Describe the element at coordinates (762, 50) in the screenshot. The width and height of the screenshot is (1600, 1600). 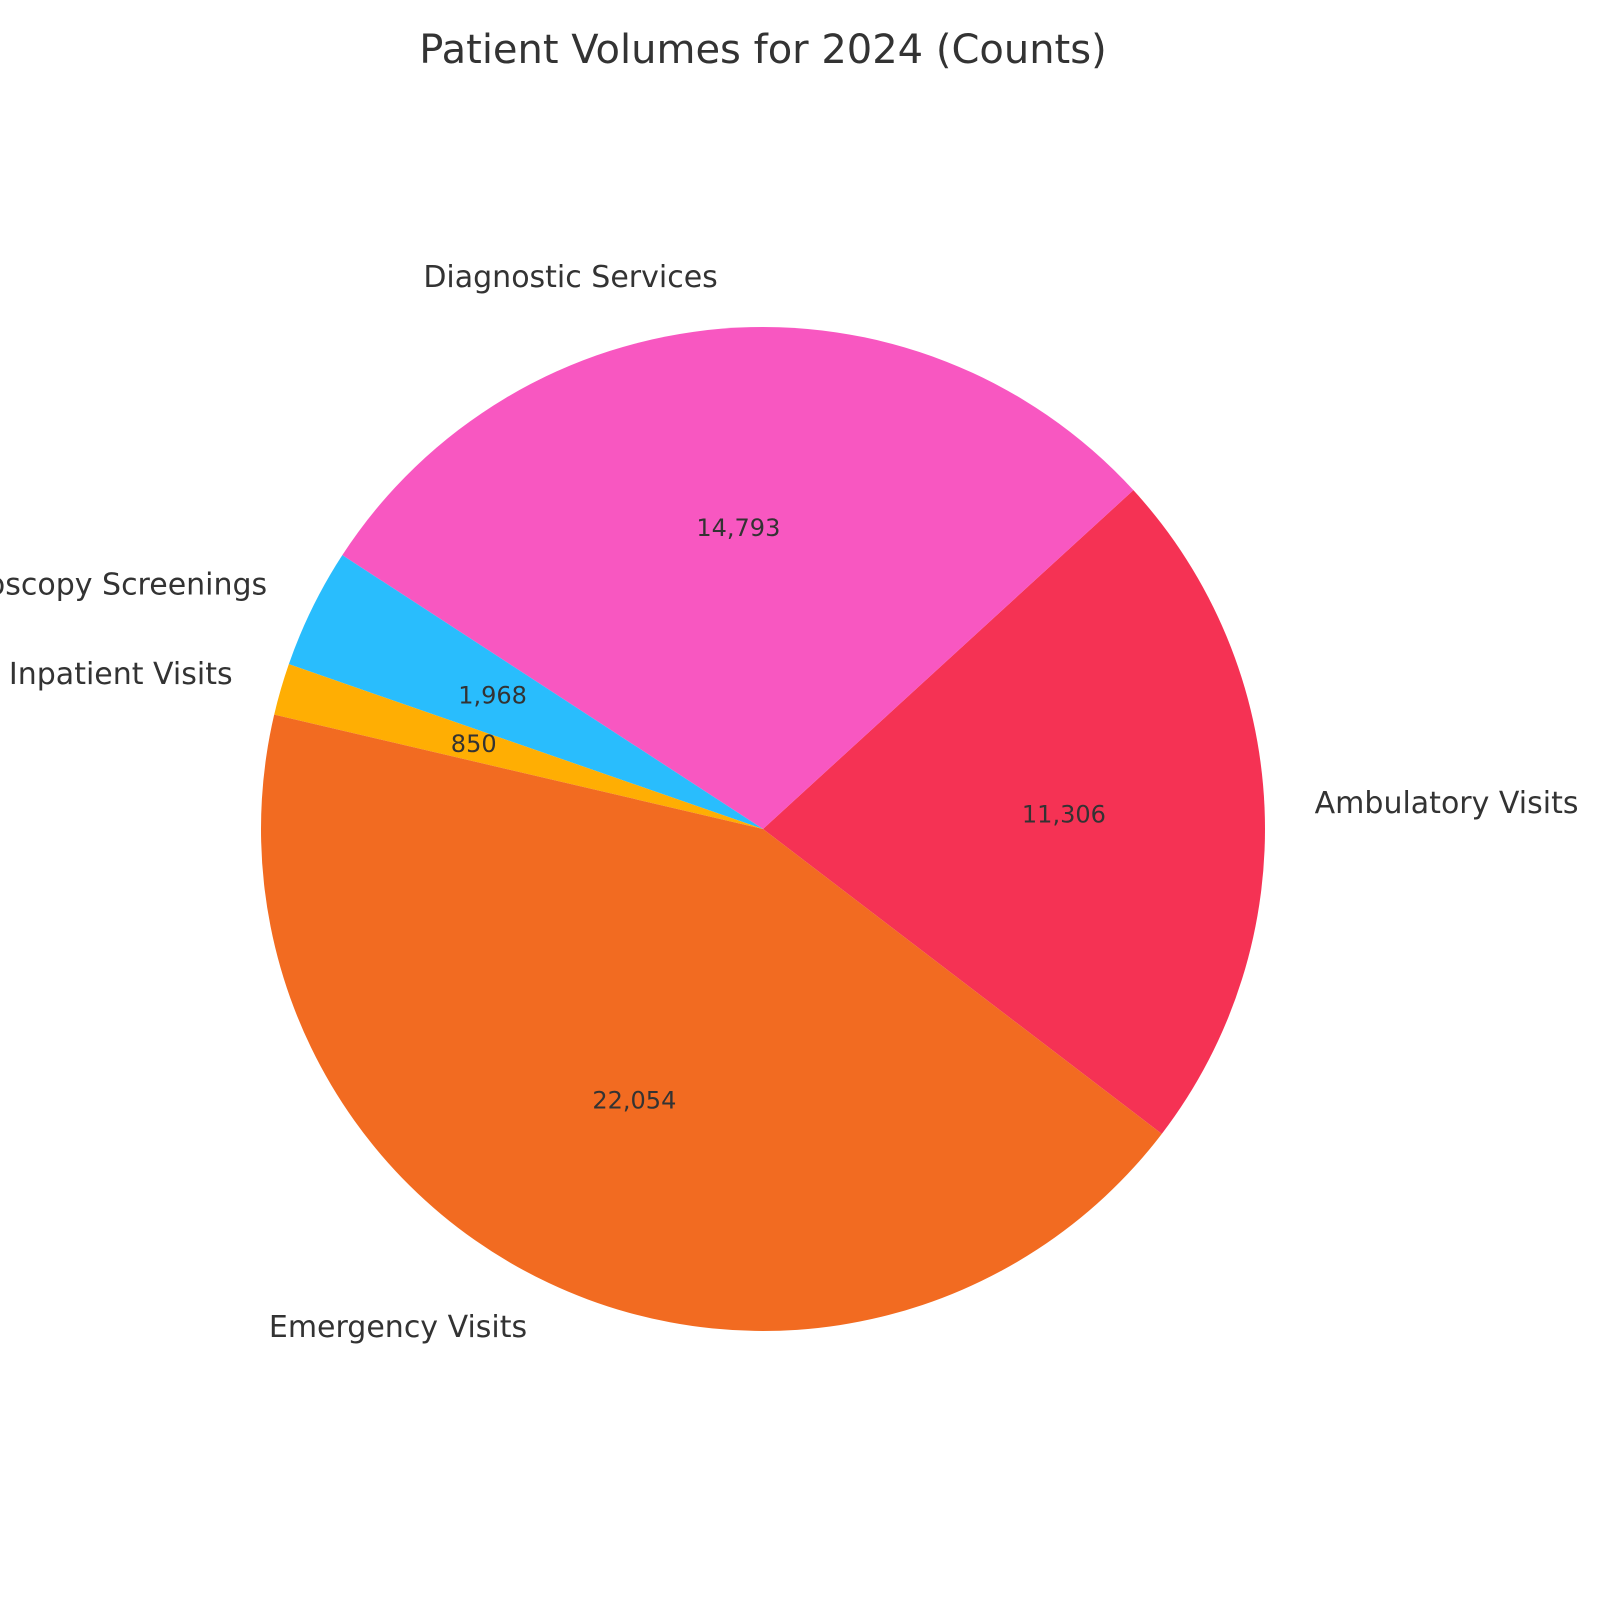
I see `chart-title: Patient Volumes for 2024 (Counts)` at that location.